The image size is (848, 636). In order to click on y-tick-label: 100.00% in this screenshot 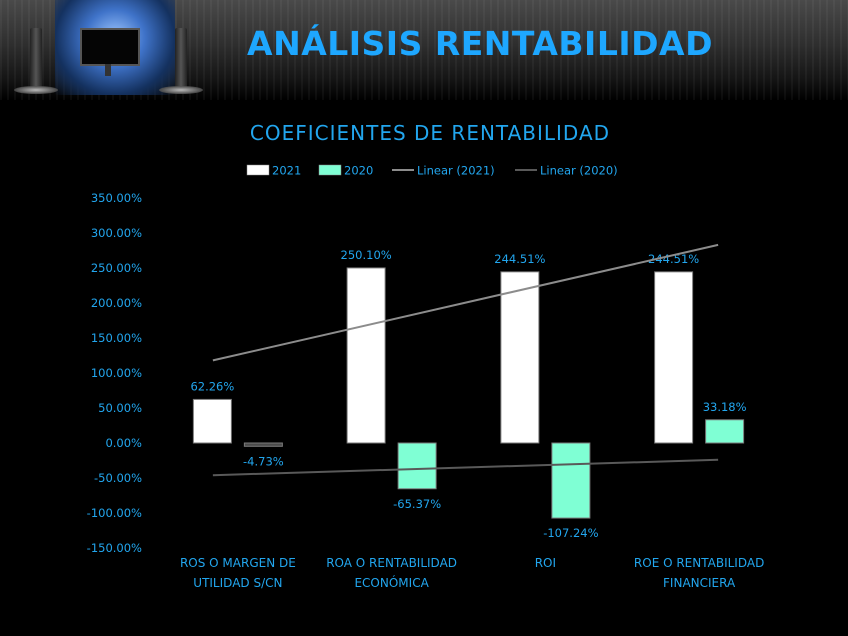, I will do `click(116, 373)`.